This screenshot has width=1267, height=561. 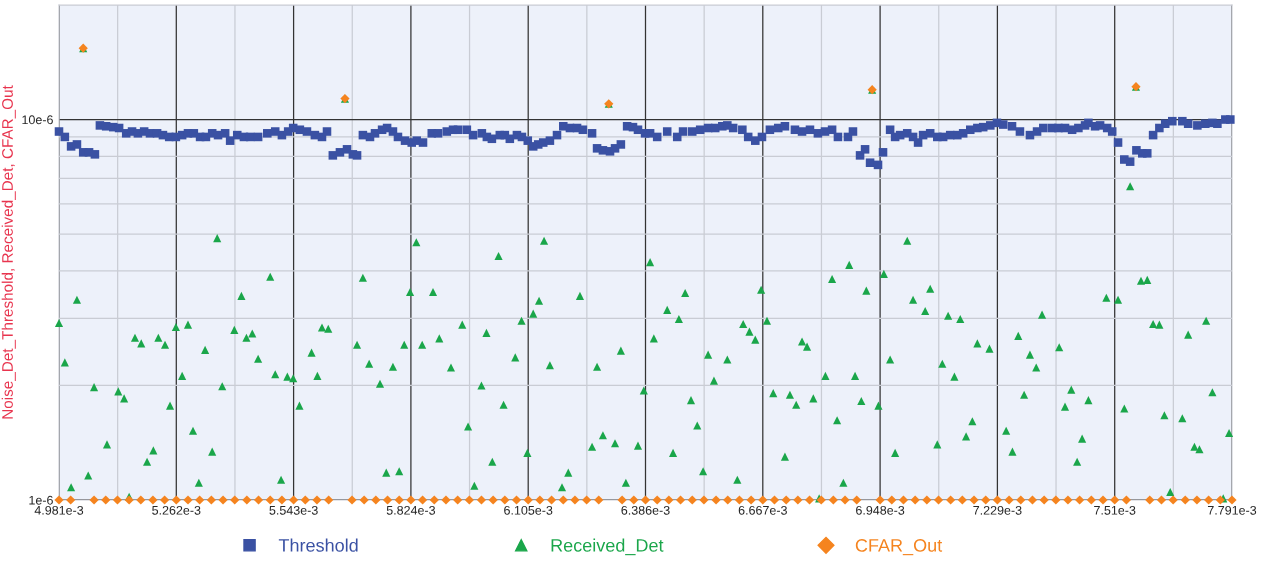 What do you see at coordinates (41, 500) in the screenshot?
I see `y-tick-label: 1e-6` at bounding box center [41, 500].